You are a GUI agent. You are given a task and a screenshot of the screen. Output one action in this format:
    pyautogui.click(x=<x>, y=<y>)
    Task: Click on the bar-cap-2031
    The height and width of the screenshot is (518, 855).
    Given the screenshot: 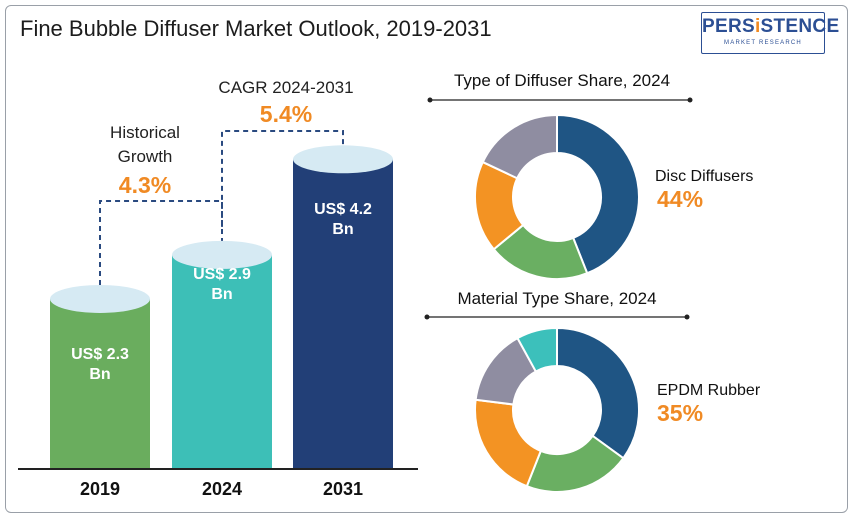 What is the action you would take?
    pyautogui.click(x=343, y=159)
    